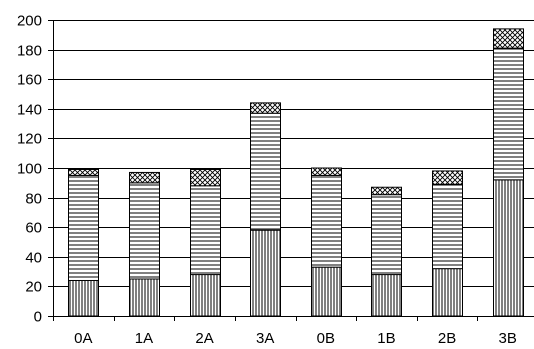 This screenshot has width=534, height=349. What do you see at coordinates (447, 177) in the screenshot?
I see `bar-segment-2B-crosshatch` at bounding box center [447, 177].